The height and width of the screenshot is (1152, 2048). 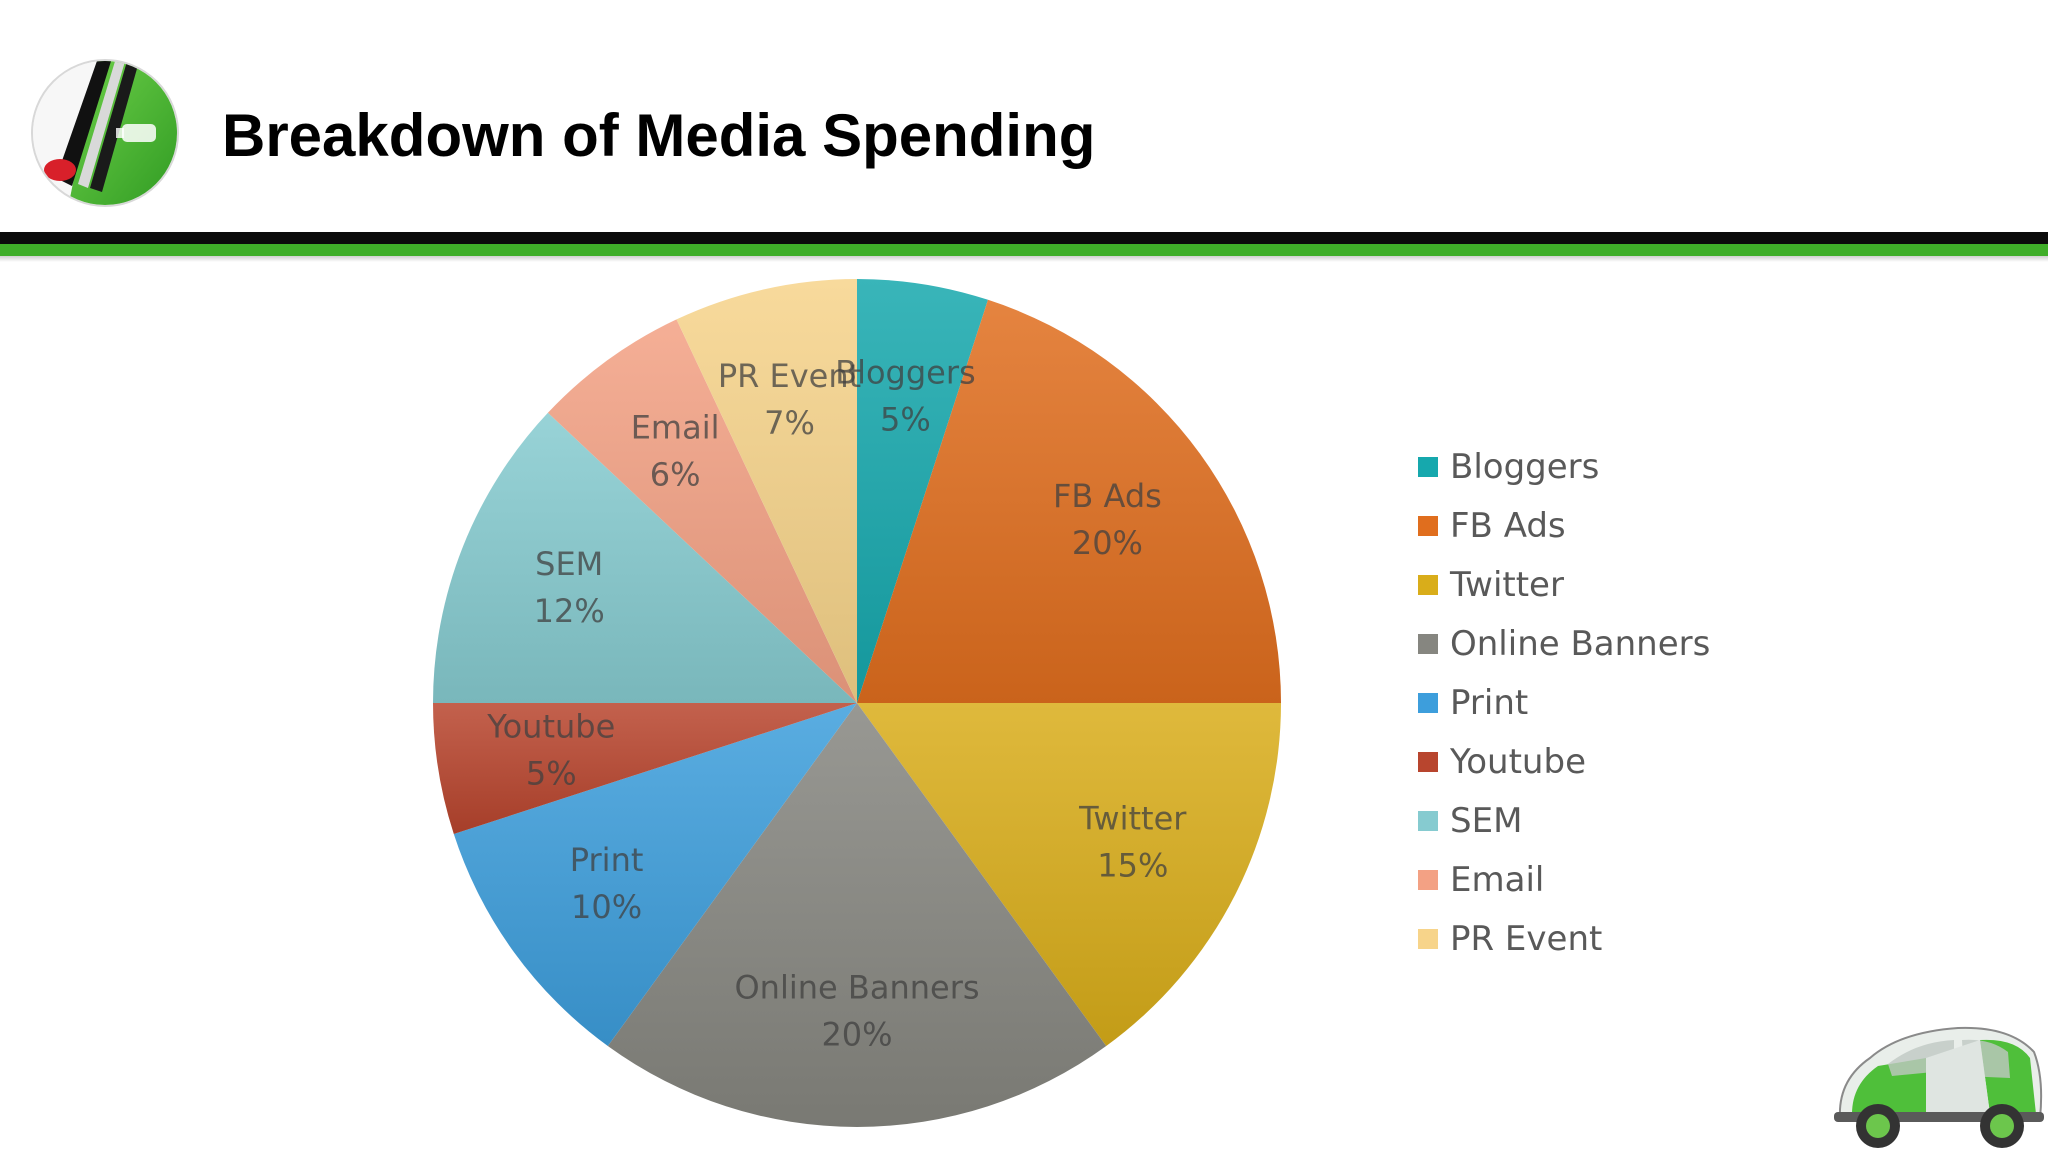 I want to click on slice-category-label: Email, so click(x=675, y=428).